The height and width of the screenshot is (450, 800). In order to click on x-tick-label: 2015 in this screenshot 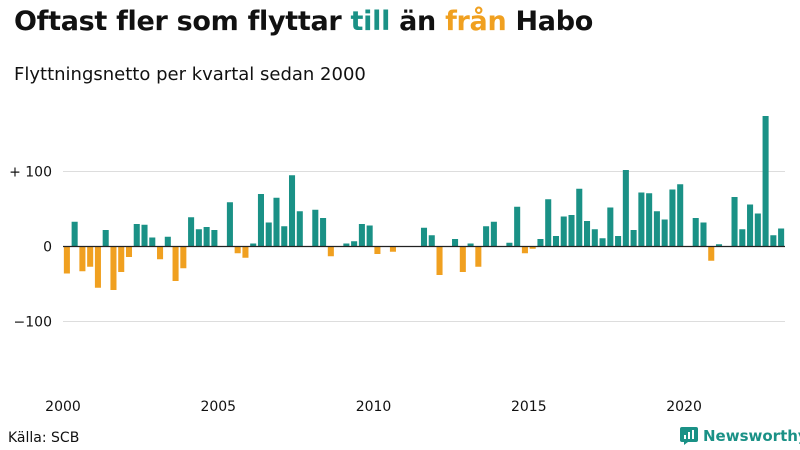, I will do `click(529, 407)`.